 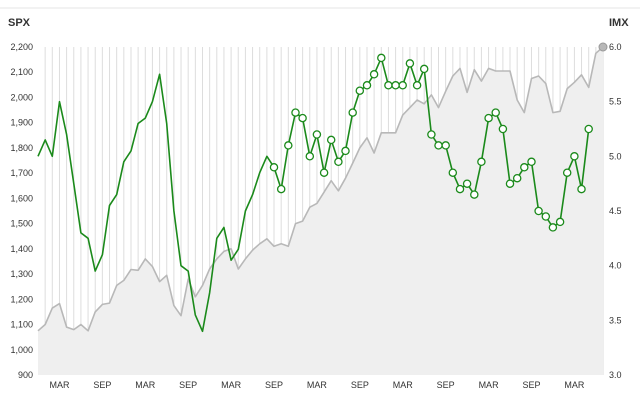 I want to click on right-tick-label: 4.0, so click(x=615, y=266).